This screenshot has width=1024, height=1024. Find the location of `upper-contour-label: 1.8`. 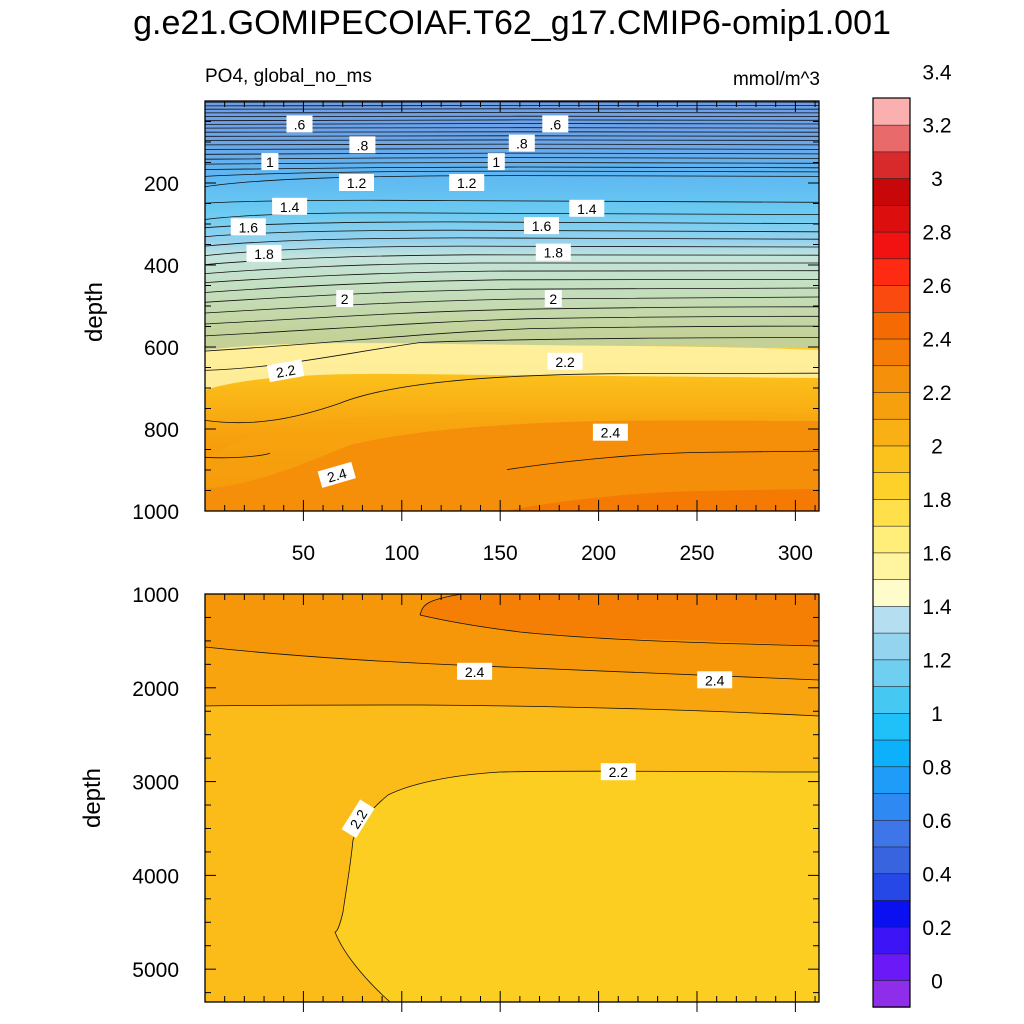

upper-contour-label: 1.8 is located at coordinates (553, 252).